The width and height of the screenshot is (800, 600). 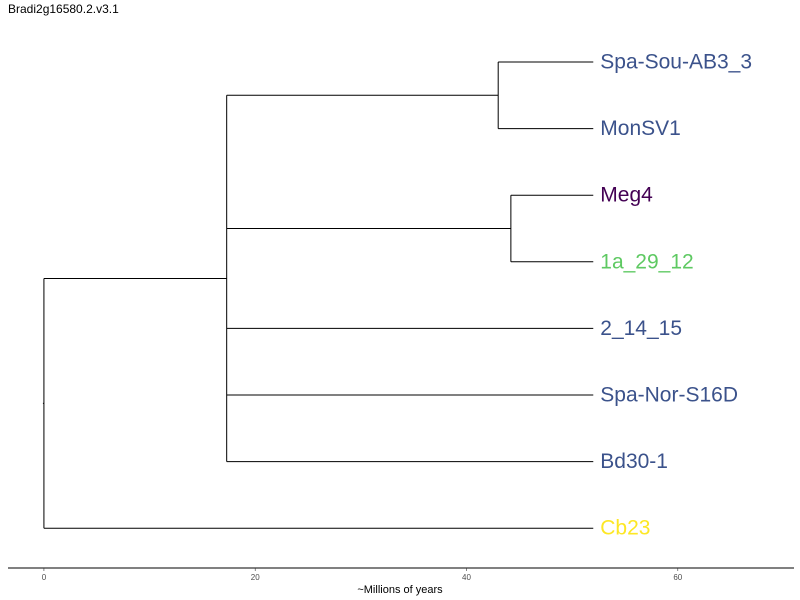 What do you see at coordinates (677, 577) in the screenshot?
I see `tick-label-60: 60` at bounding box center [677, 577].